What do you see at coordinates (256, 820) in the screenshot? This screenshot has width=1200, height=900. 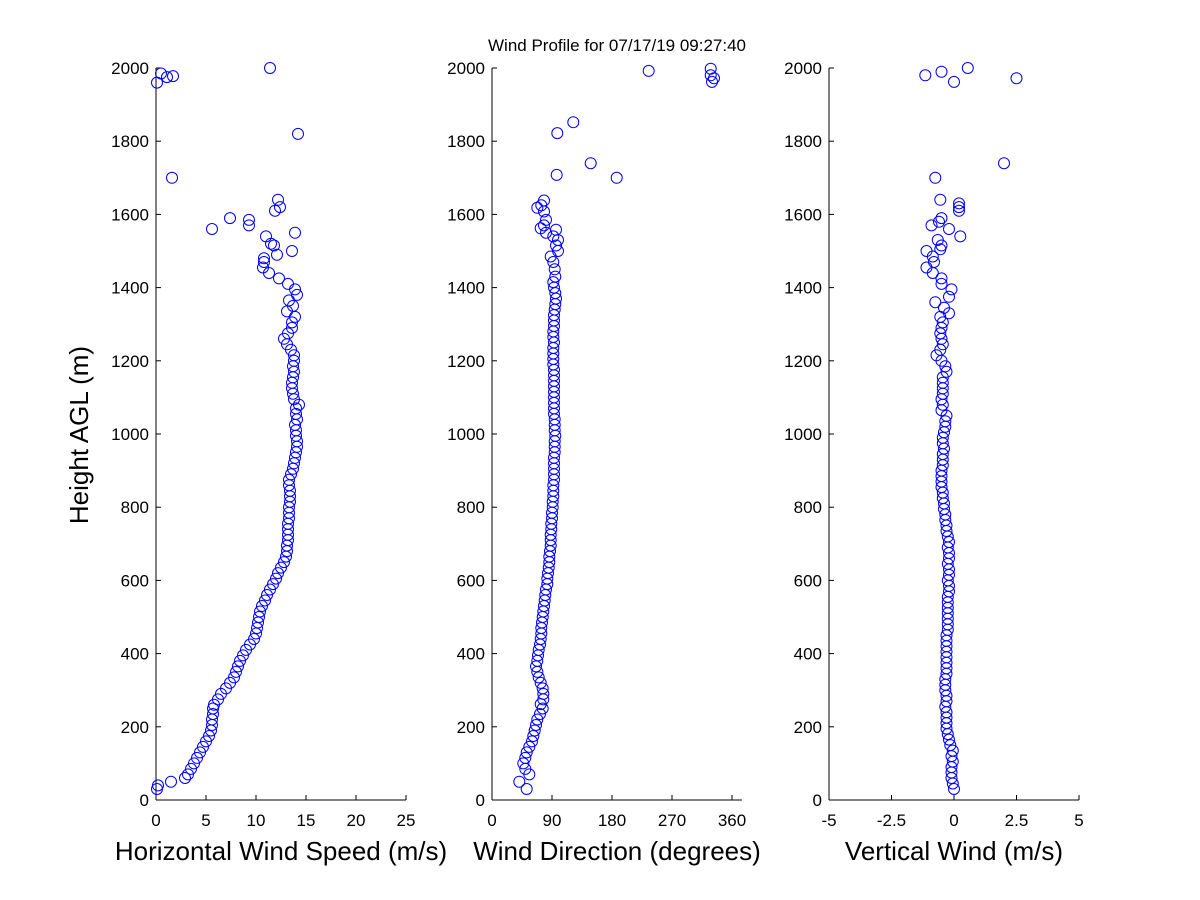 I see `x-tick-label: 10` at bounding box center [256, 820].